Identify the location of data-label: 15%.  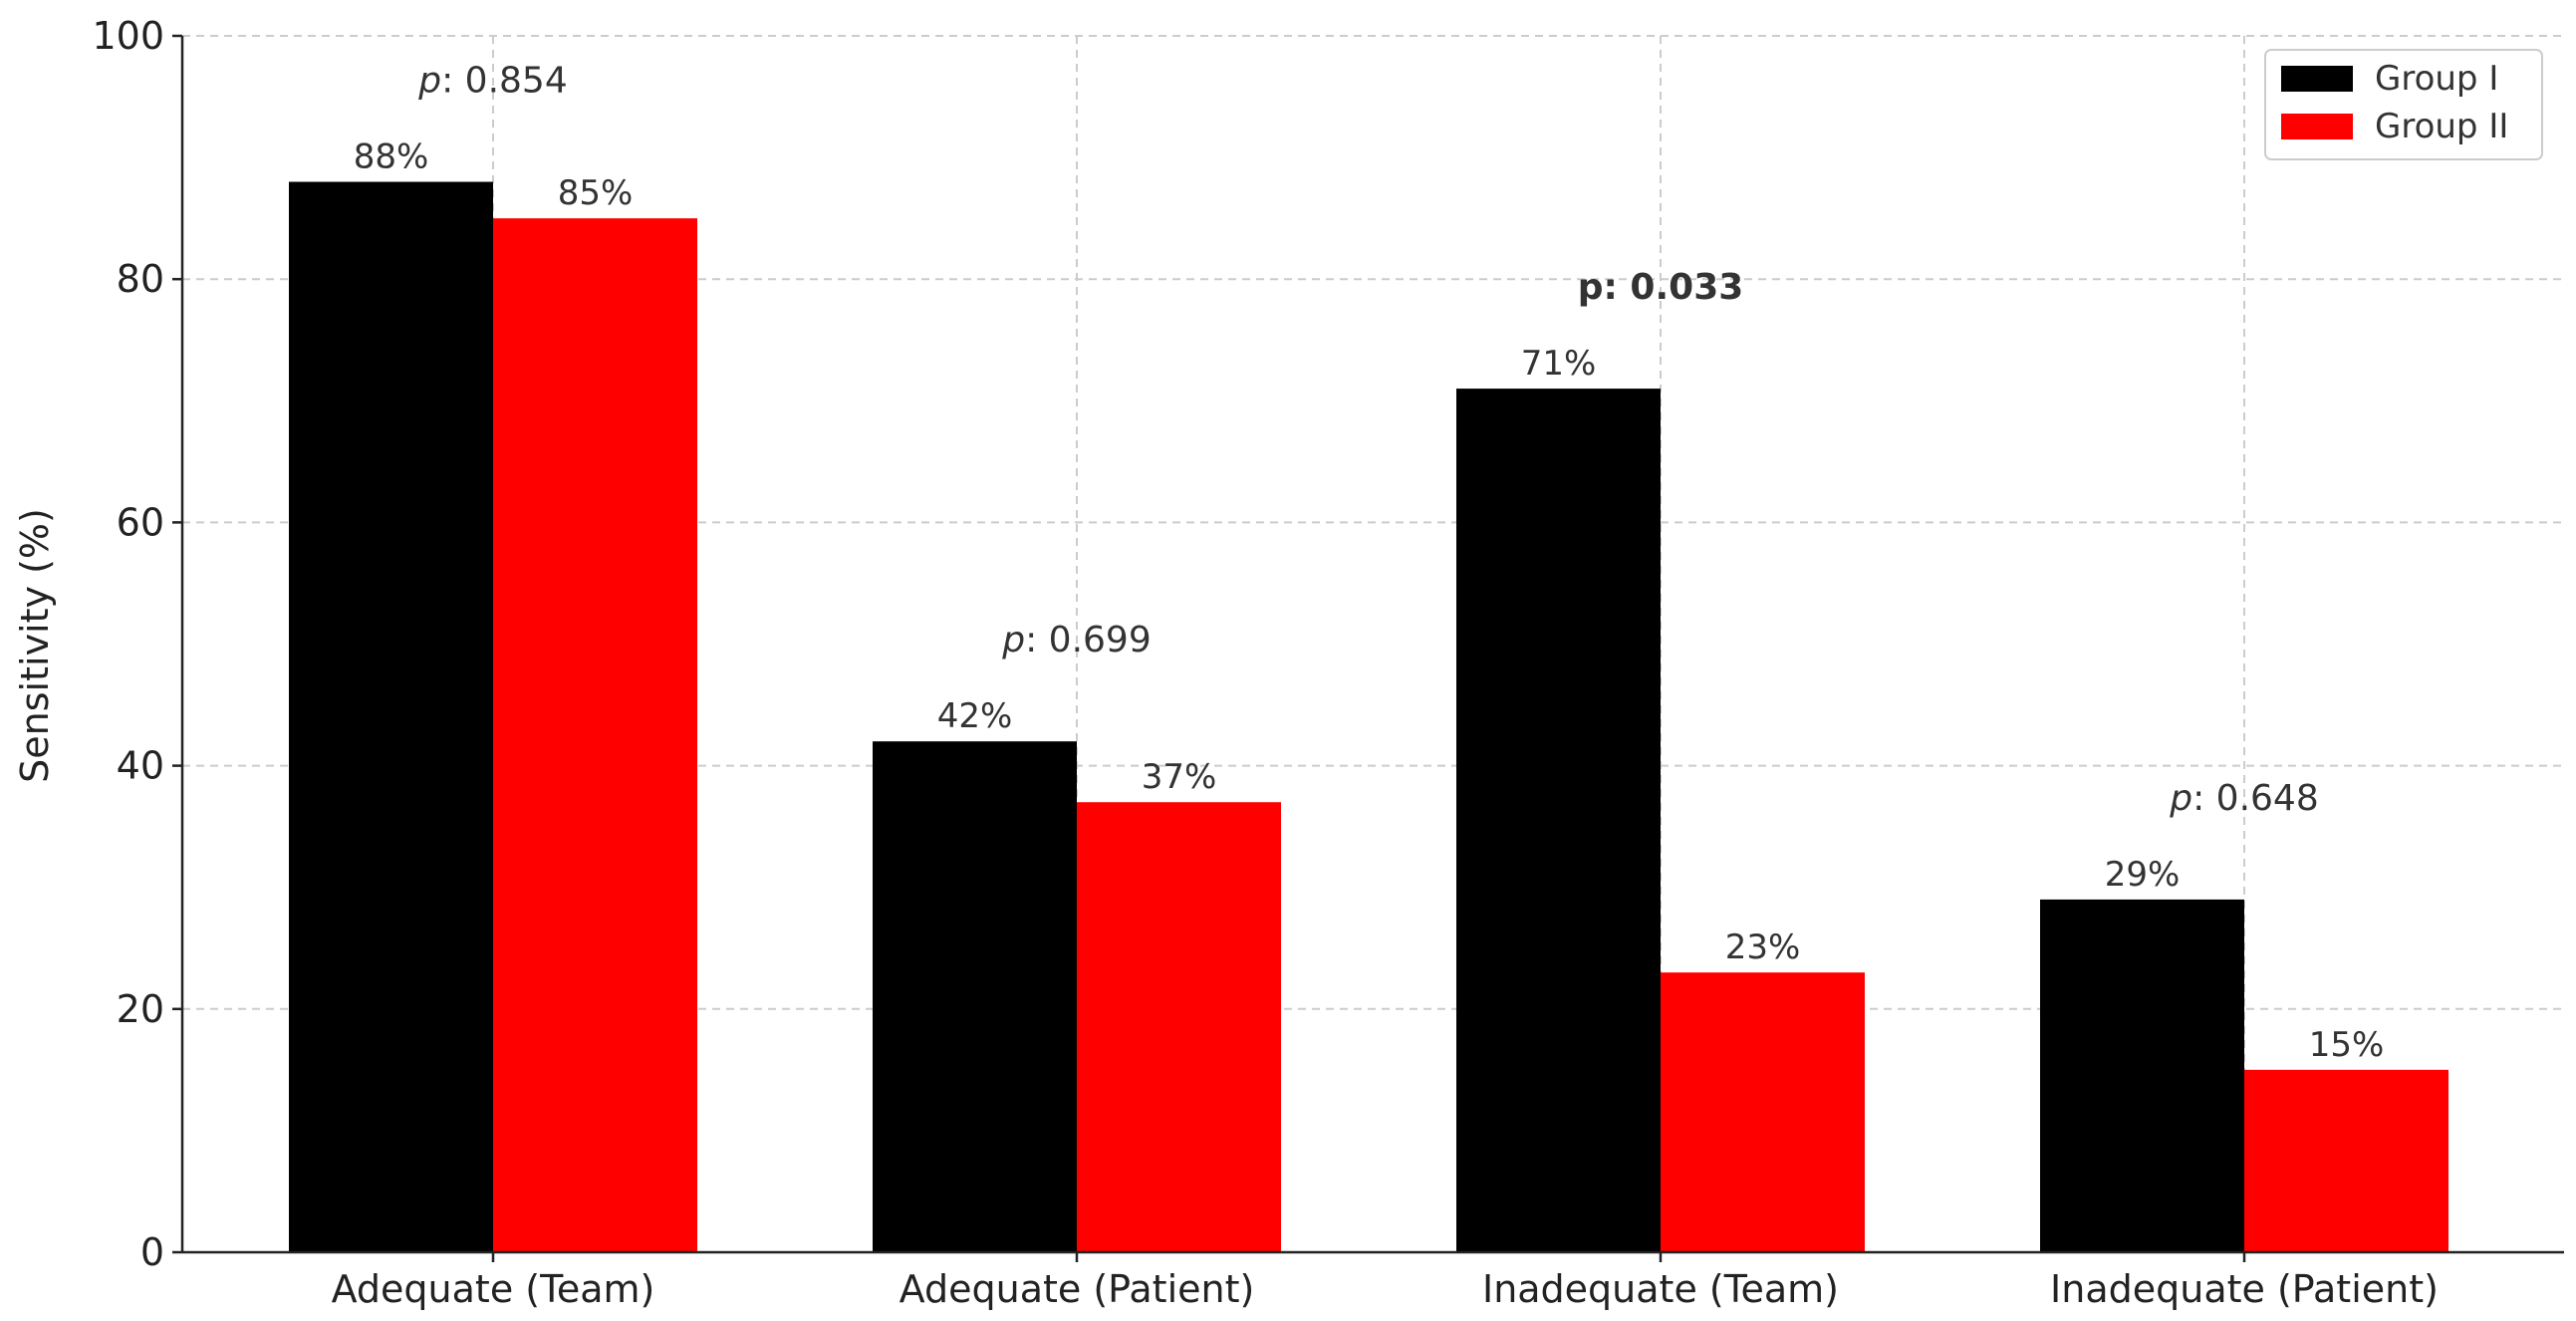
(2347, 1045).